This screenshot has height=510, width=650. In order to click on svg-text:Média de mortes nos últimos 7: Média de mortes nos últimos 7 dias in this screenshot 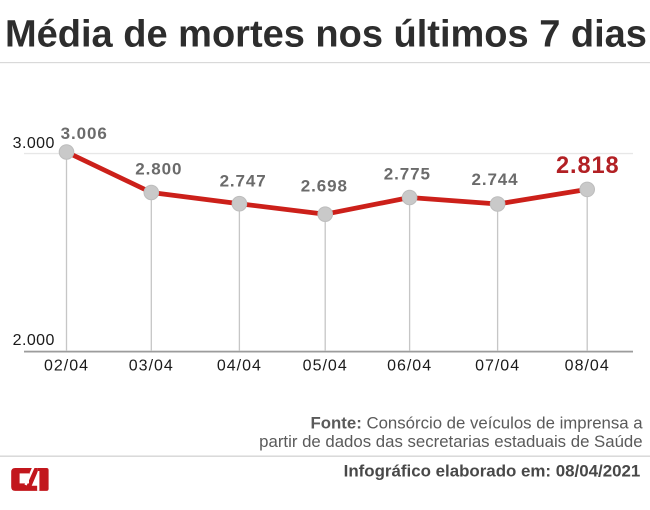, I will do `click(326, 35)`.